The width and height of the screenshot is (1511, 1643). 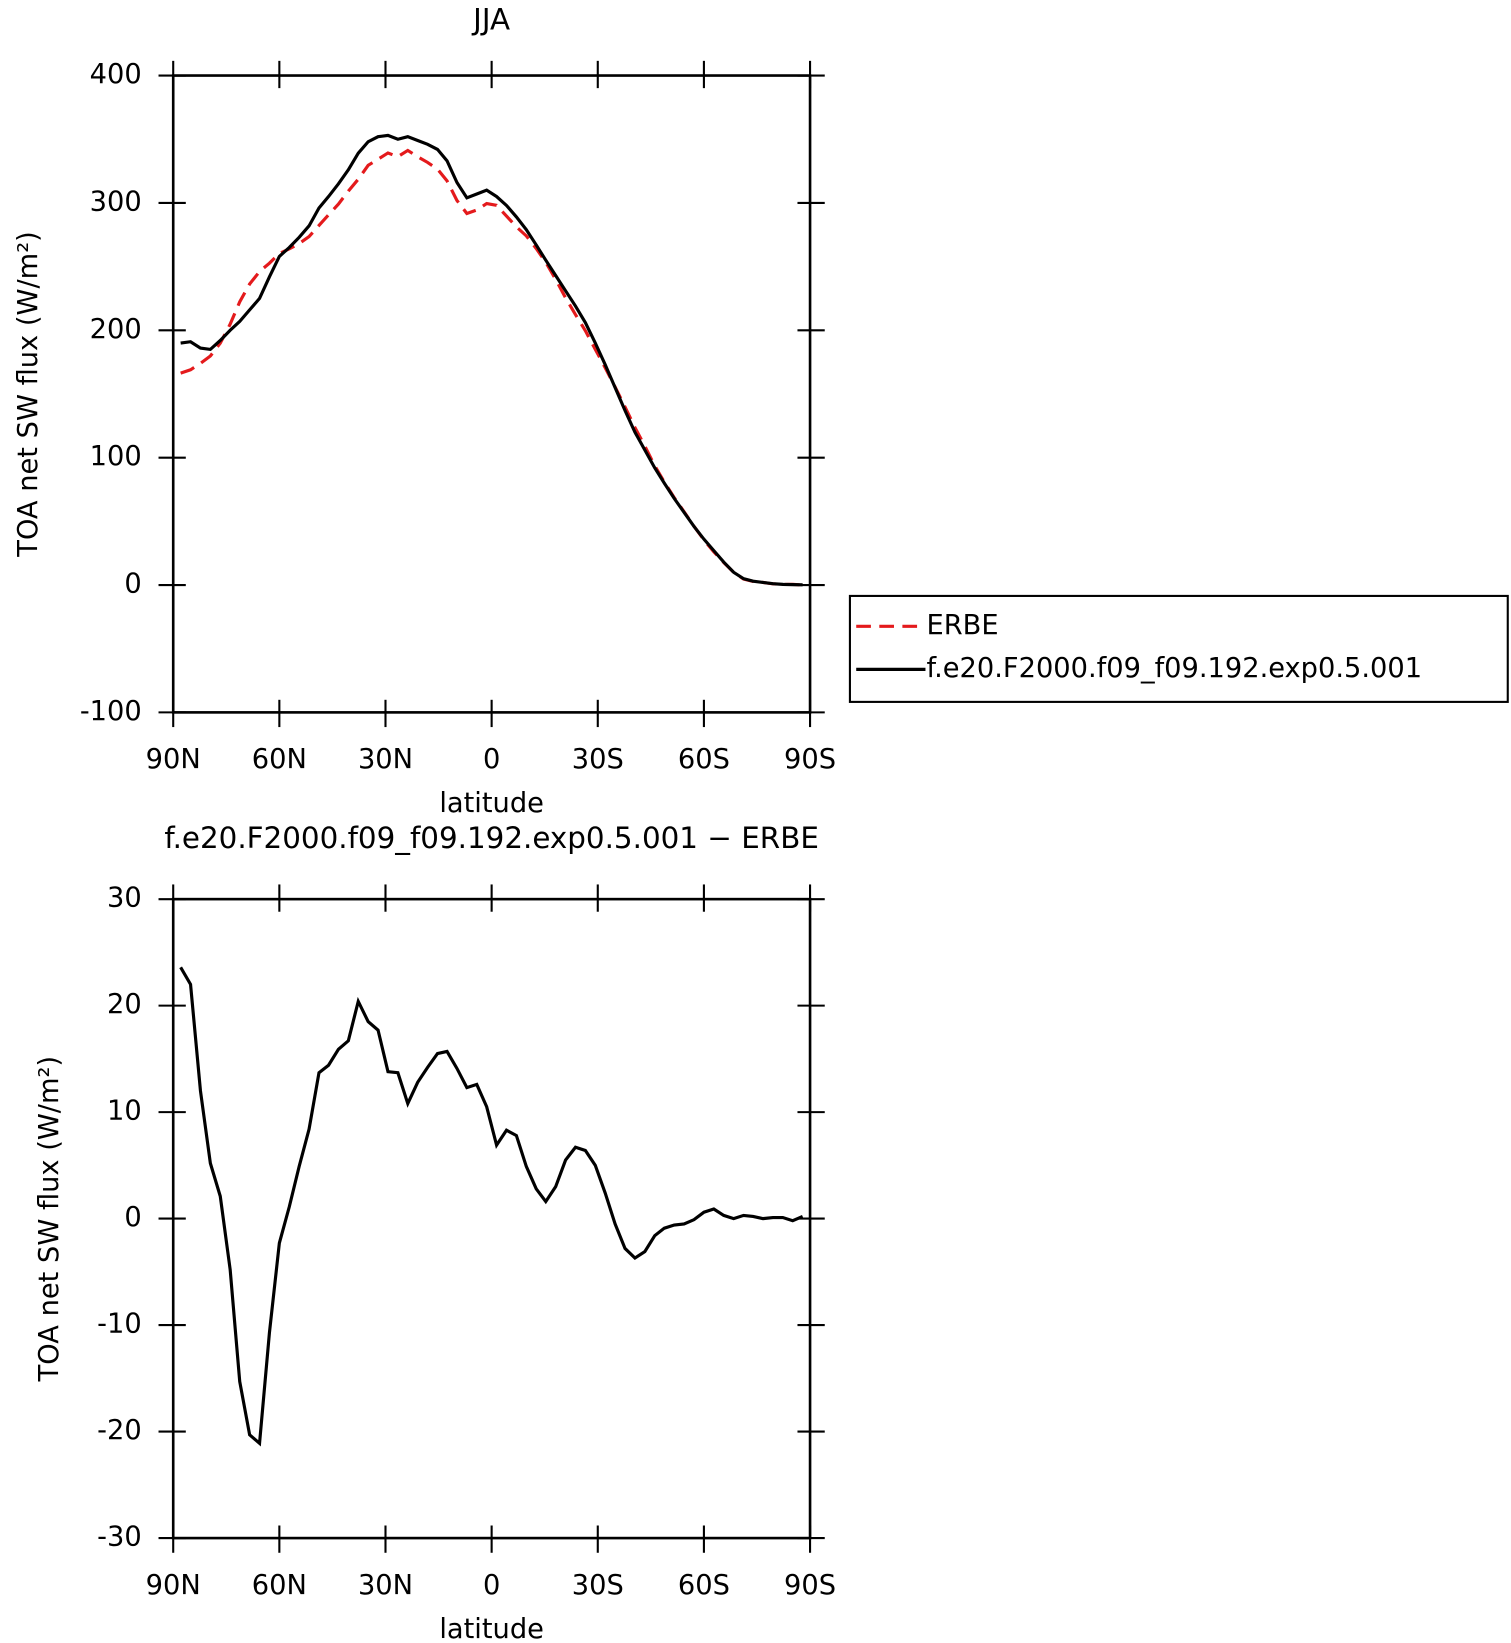 What do you see at coordinates (124, 898) in the screenshot?
I see `y-tick-label: 30` at bounding box center [124, 898].